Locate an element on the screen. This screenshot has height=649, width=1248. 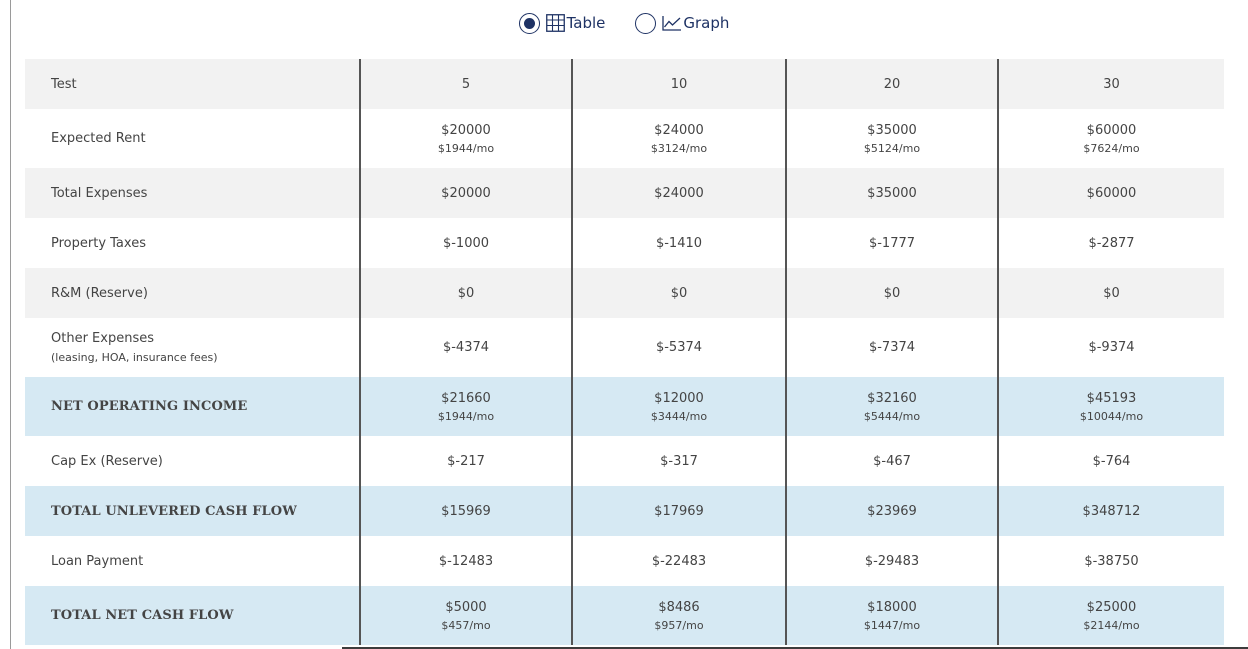
value-main: $8486 is located at coordinates (679, 607).